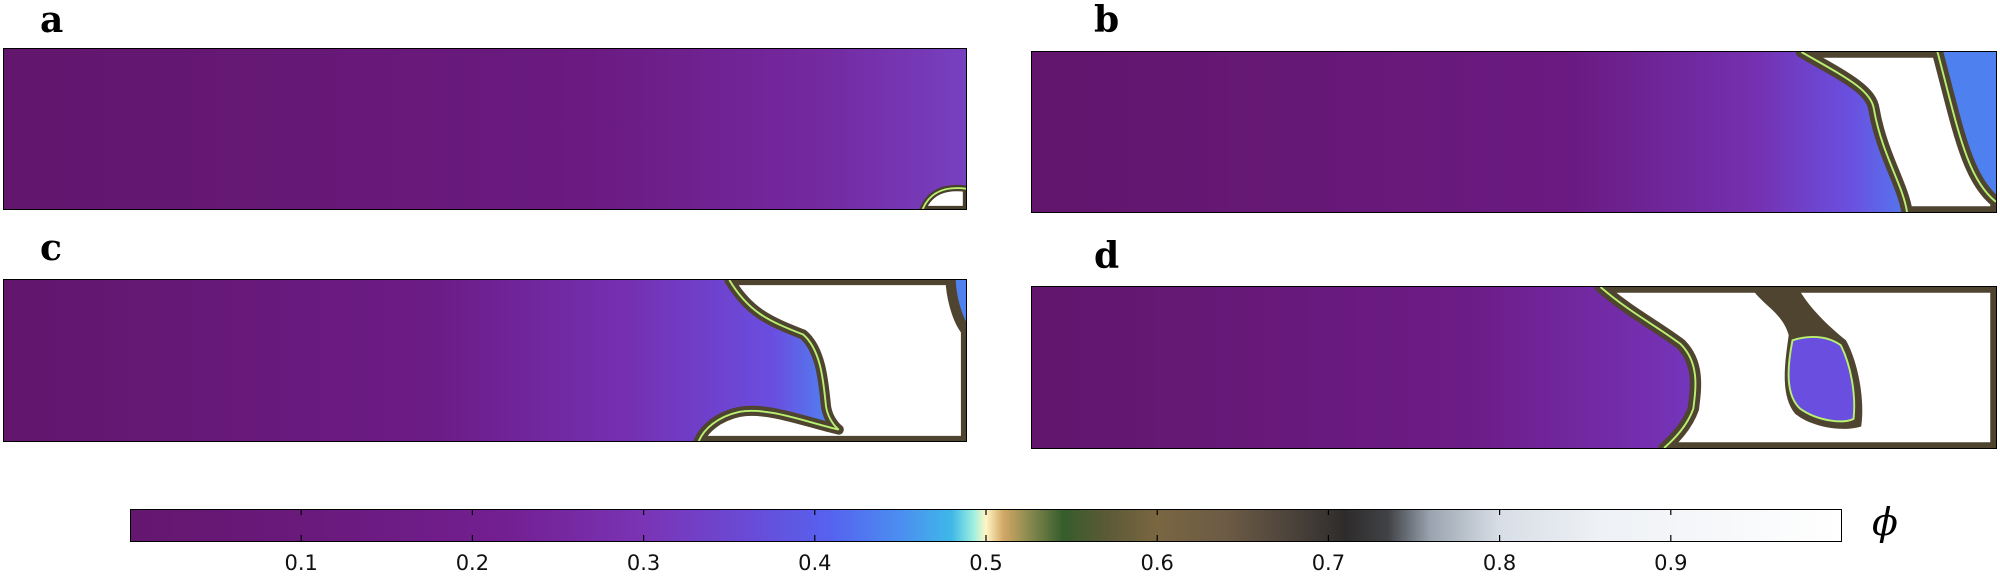 Image resolution: width=2000 pixels, height=579 pixels. What do you see at coordinates (814, 563) in the screenshot?
I see `tick-label: 0.4` at bounding box center [814, 563].